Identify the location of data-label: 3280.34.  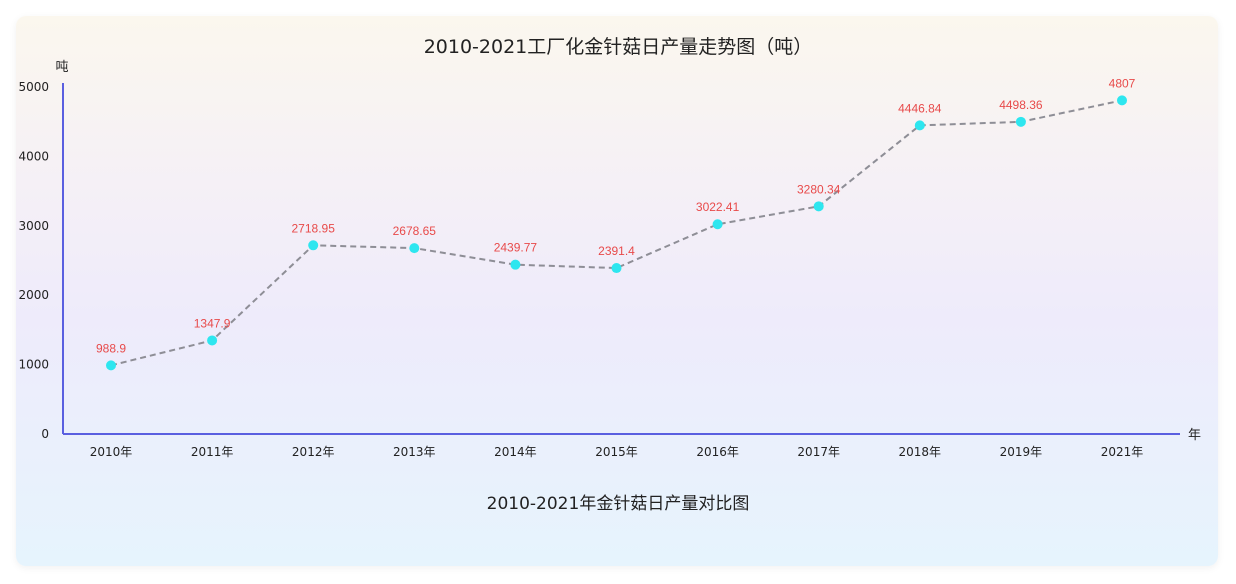
(819, 189).